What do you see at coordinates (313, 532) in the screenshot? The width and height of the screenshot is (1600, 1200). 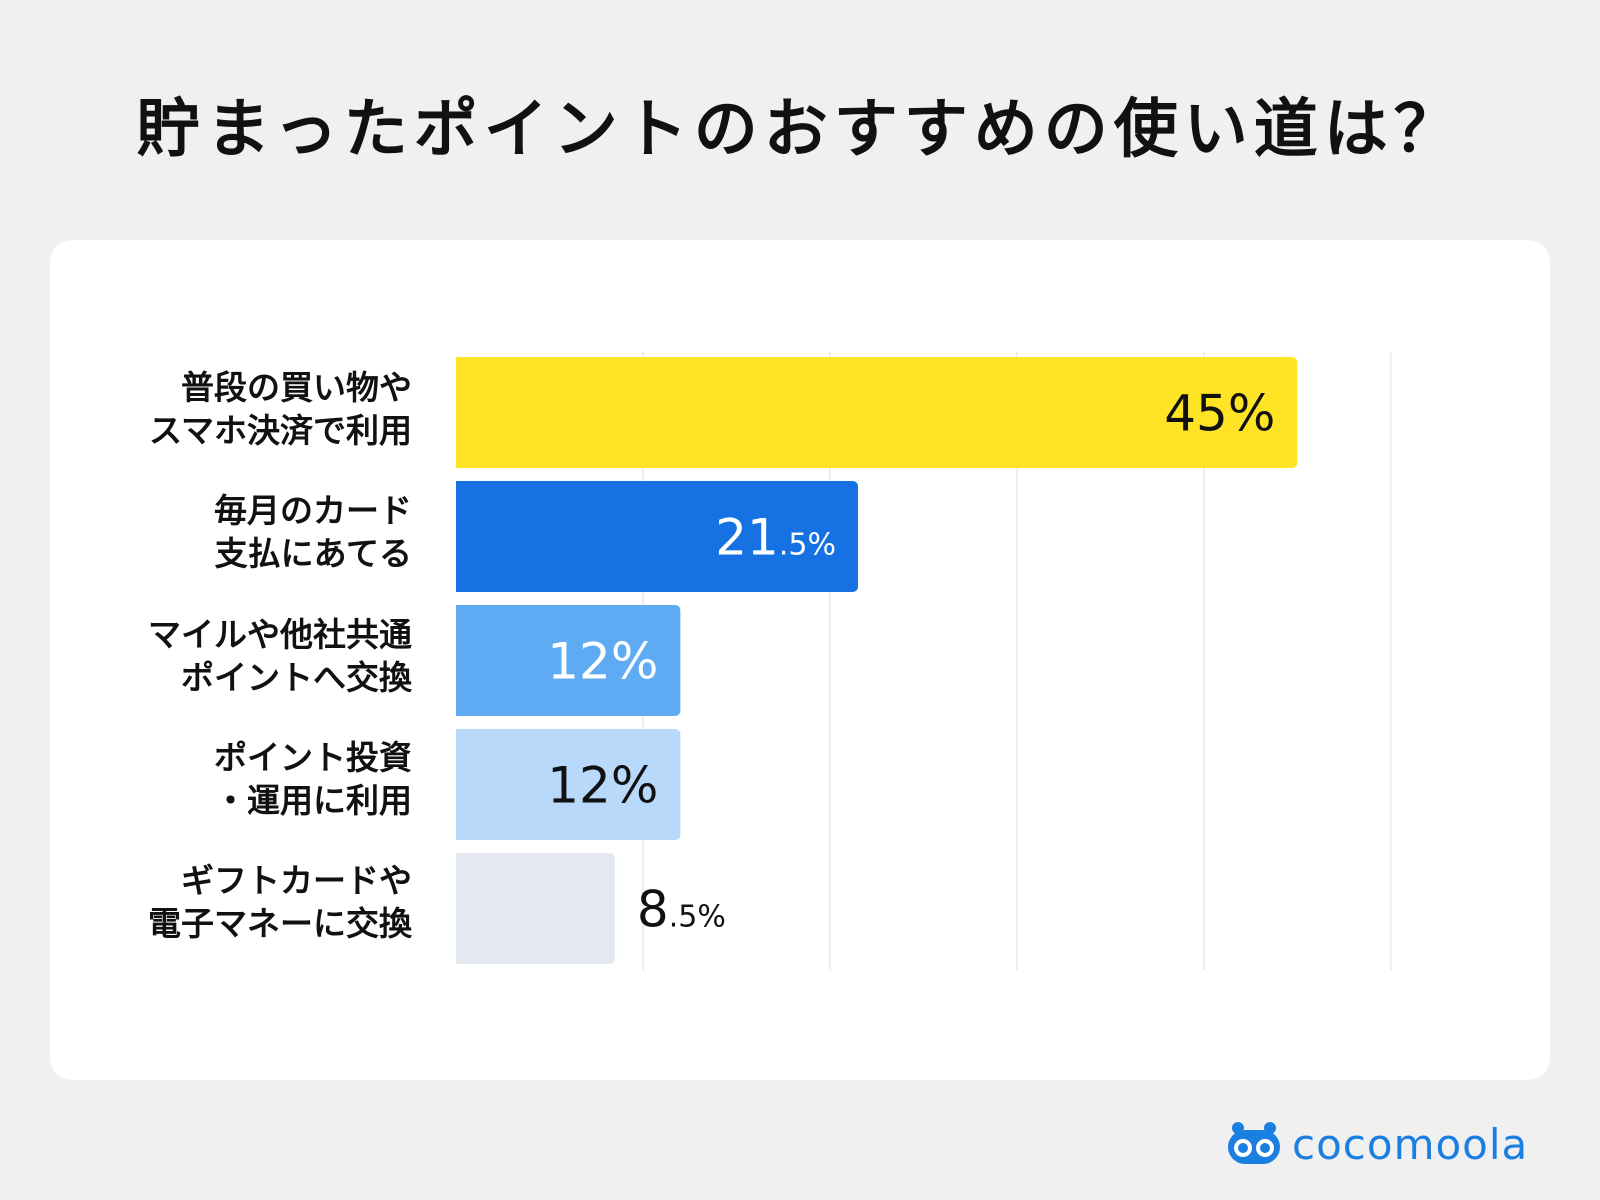 I see `category-label-1: 毎月のカード 支払にあてる` at bounding box center [313, 532].